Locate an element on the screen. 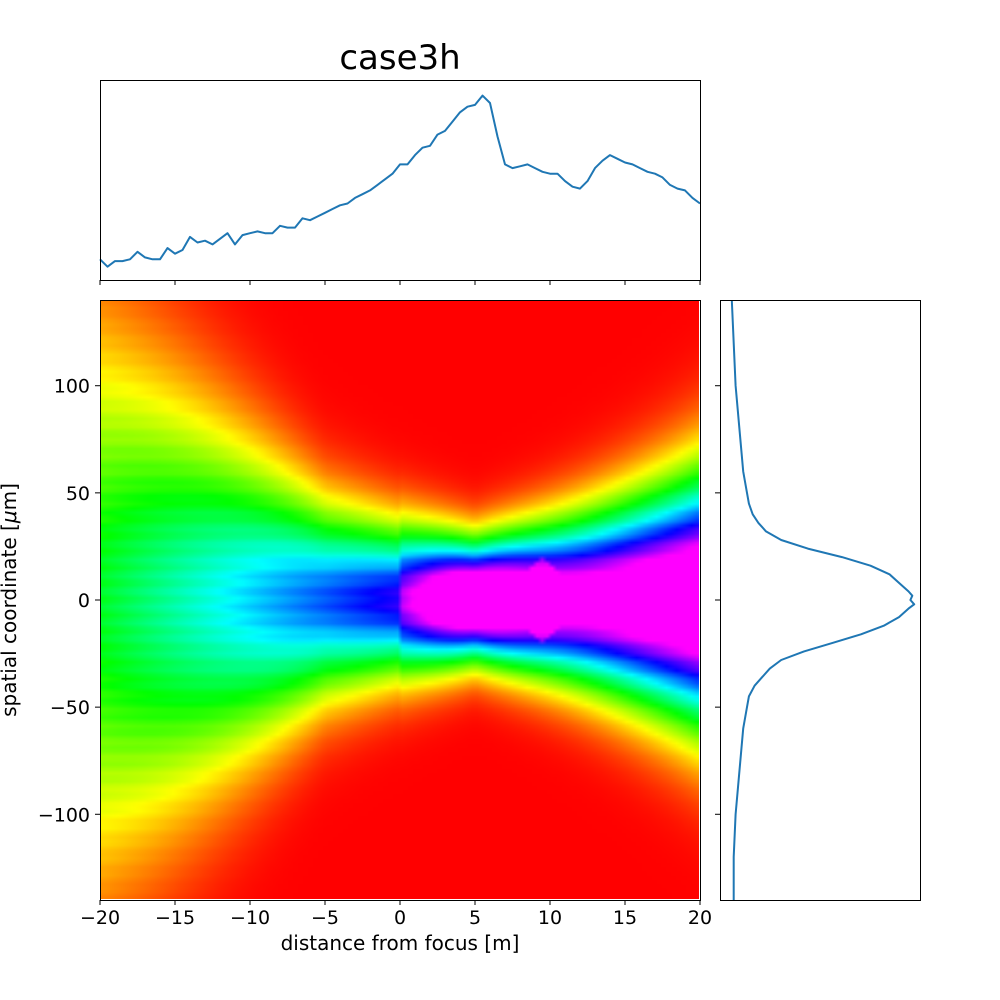  top-profile-frame is located at coordinates (400, 180).